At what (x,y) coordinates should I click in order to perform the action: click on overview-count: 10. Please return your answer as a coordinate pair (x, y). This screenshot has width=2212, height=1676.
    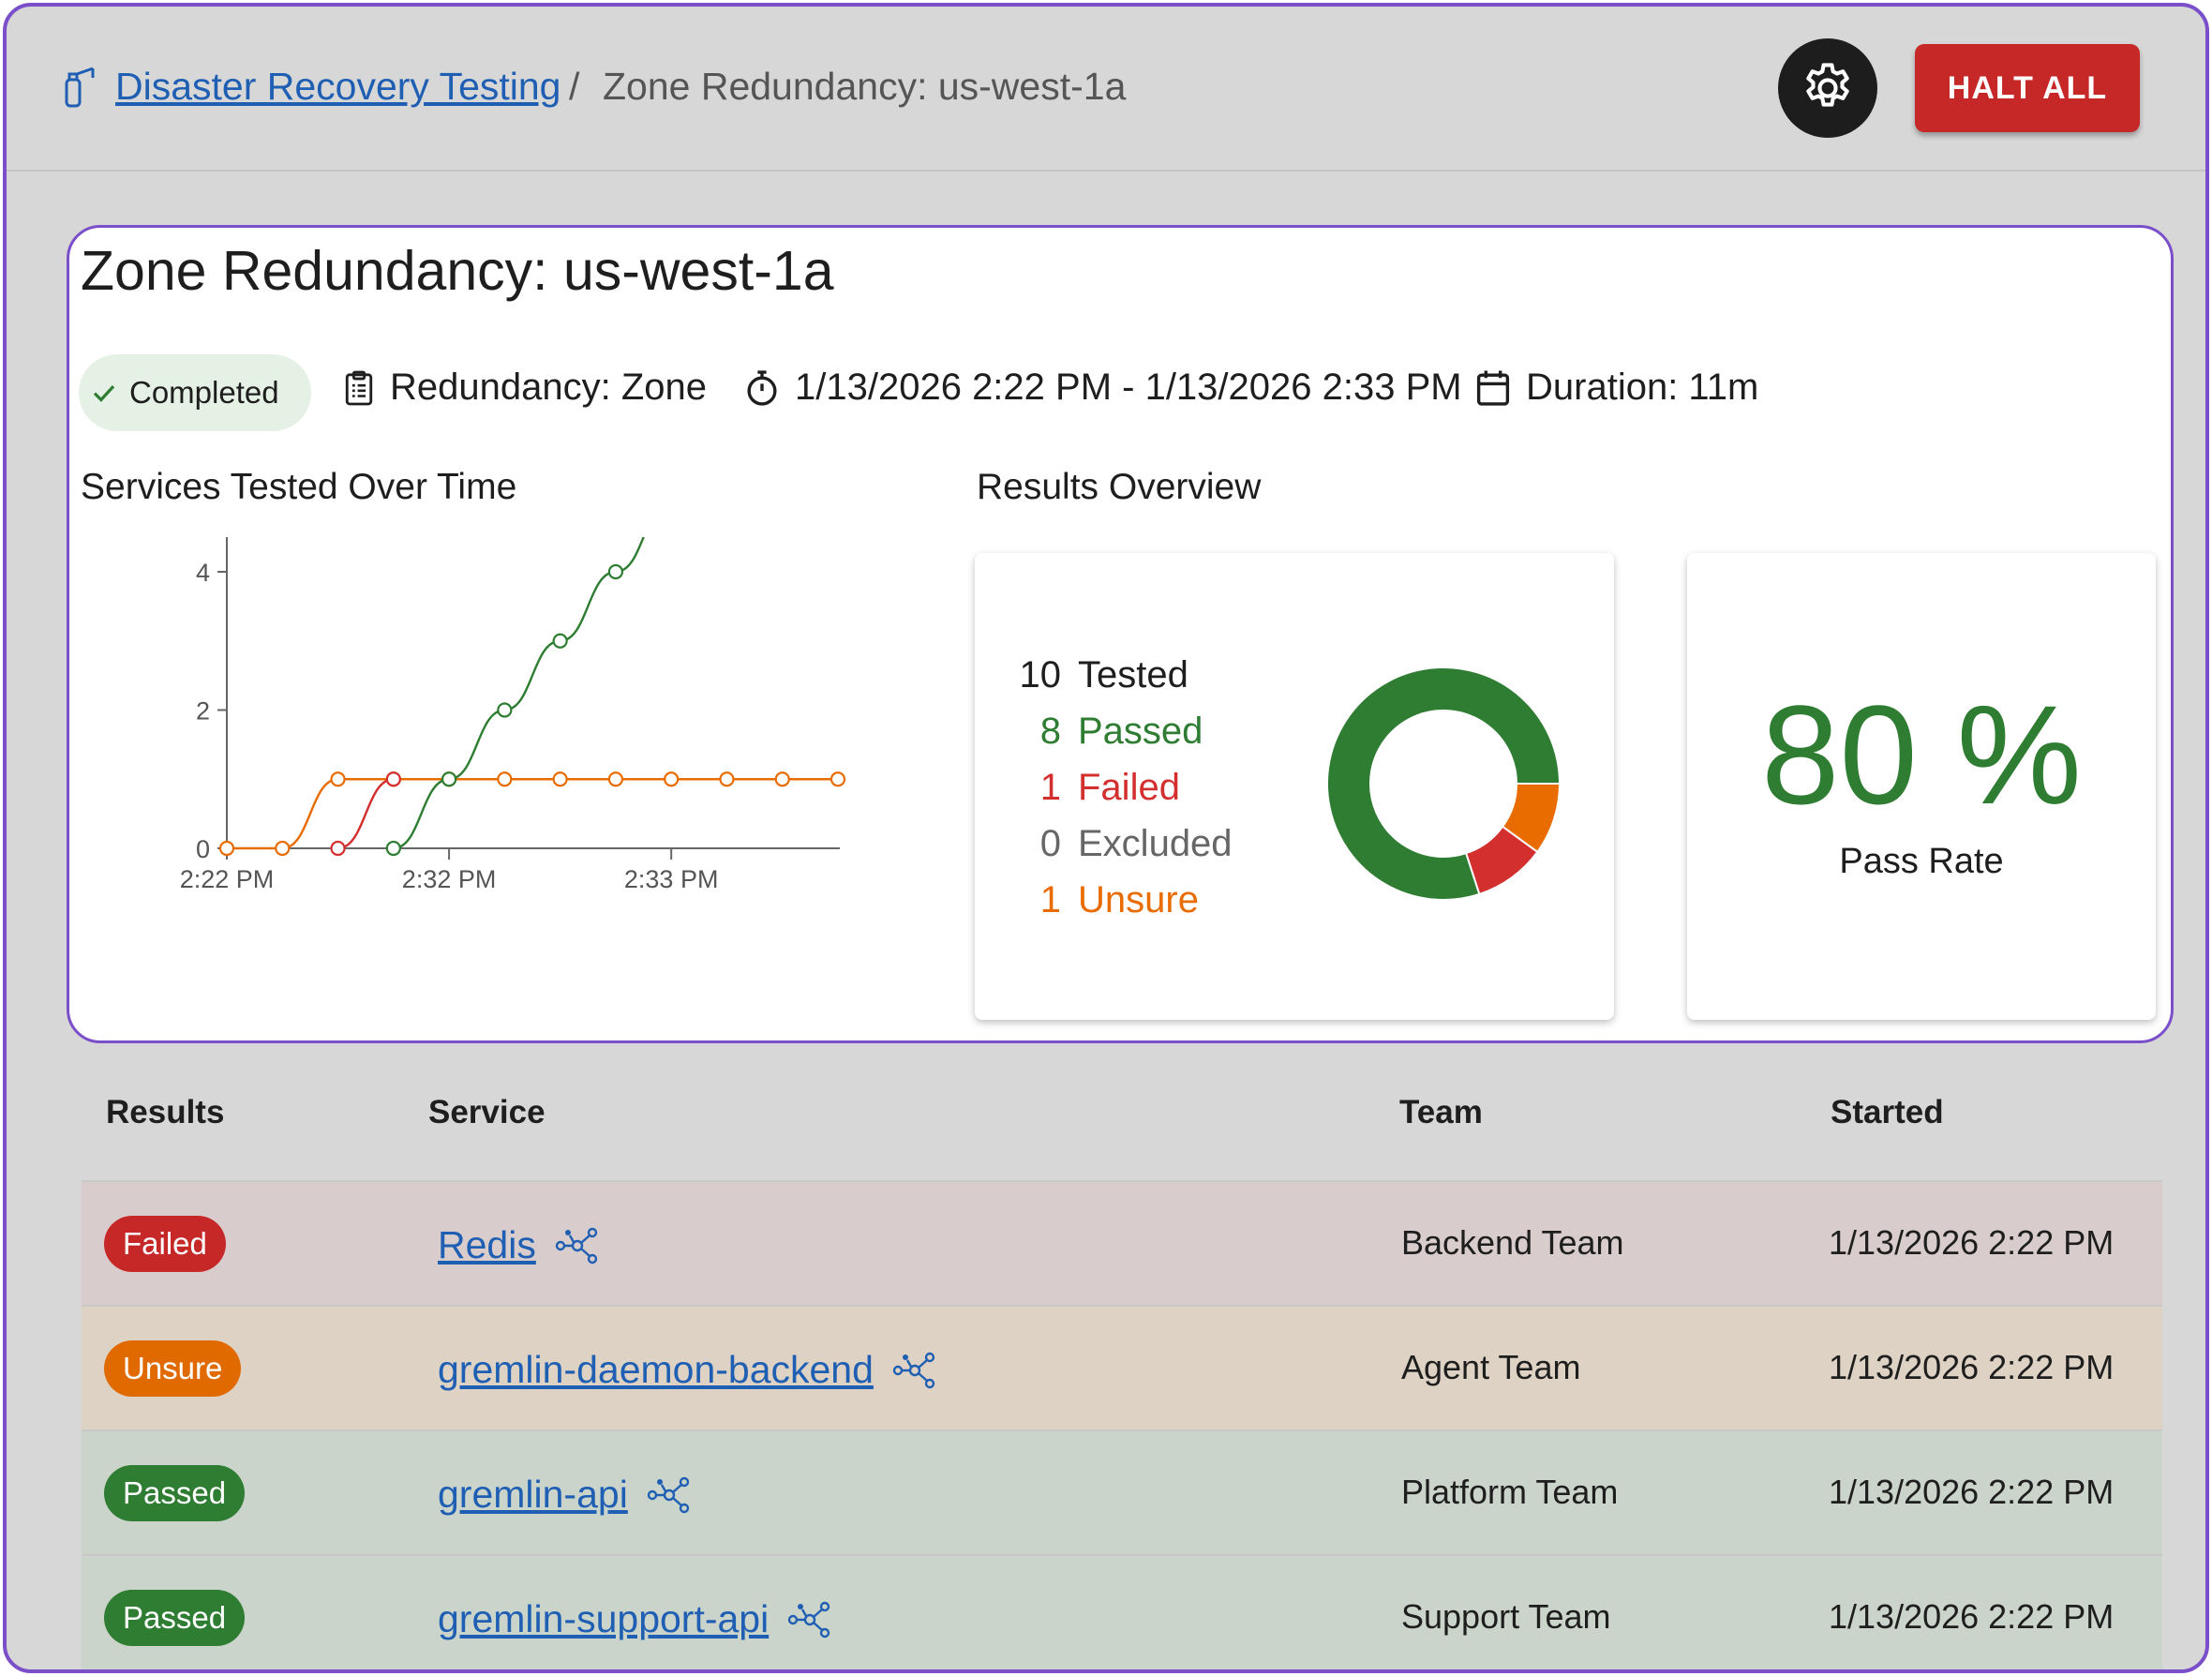
    Looking at the image, I should click on (1040, 675).